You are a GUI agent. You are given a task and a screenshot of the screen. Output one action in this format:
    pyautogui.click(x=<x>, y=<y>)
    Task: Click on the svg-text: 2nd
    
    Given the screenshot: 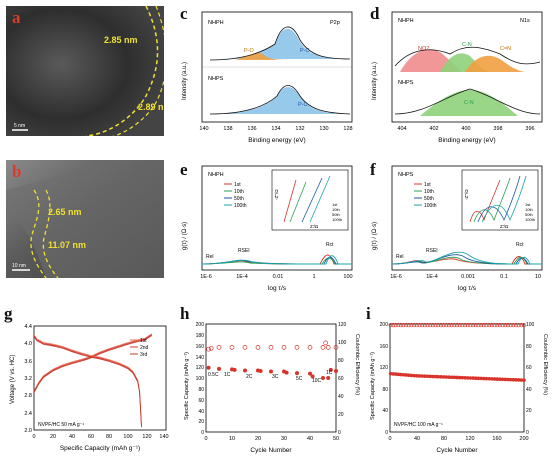 What is the action you would take?
    pyautogui.click(x=144, y=348)
    